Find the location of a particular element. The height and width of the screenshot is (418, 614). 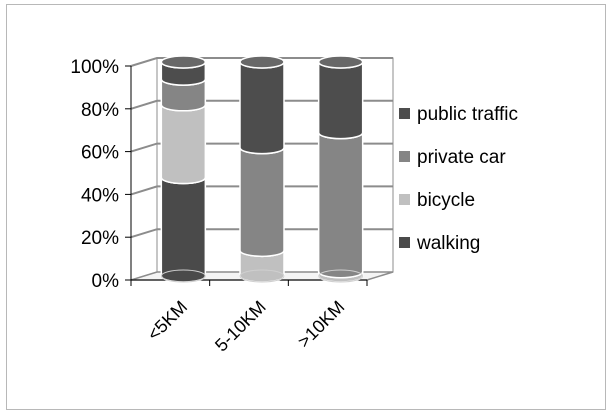

y-tick-label: 0% is located at coordinates (106, 281).